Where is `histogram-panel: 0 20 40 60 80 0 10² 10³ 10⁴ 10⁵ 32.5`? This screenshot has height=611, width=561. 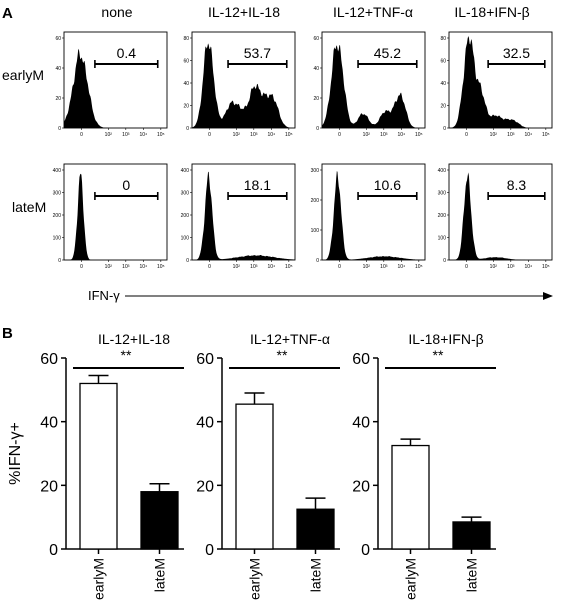 histogram-panel: 0 20 40 60 80 0 10² 10³ 10⁴ 10⁵ 32.5 is located at coordinates (496, 84).